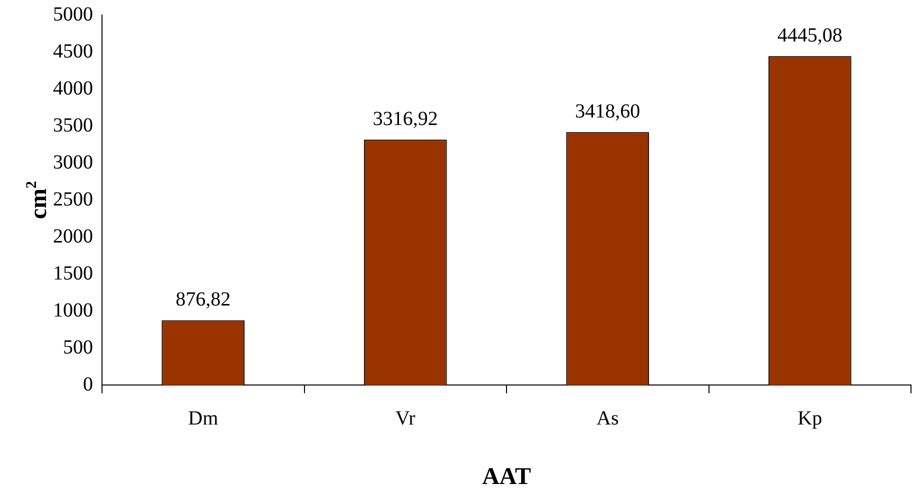 The height and width of the screenshot is (500, 913). I want to click on y-tick-label: 3000, so click(73, 162).